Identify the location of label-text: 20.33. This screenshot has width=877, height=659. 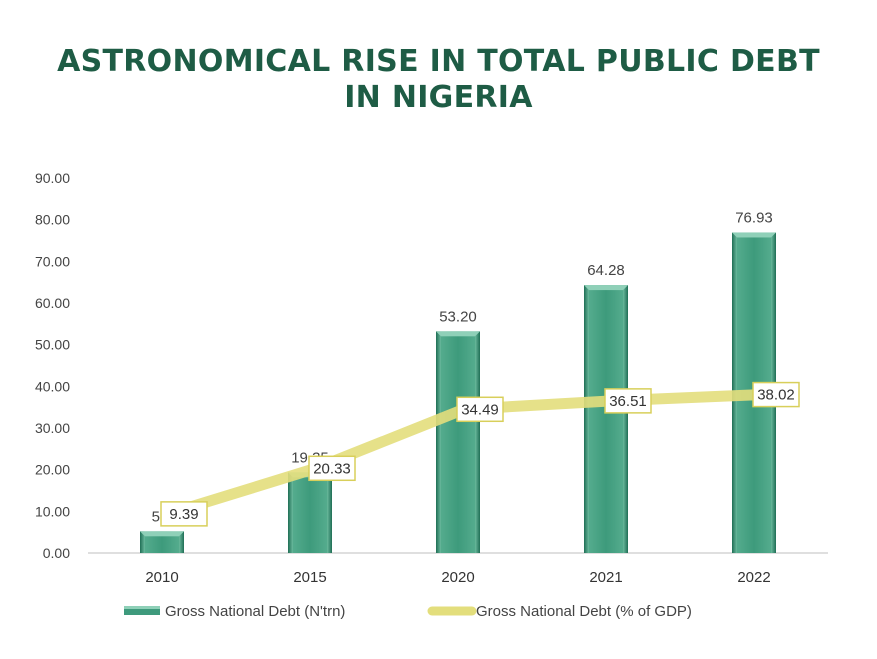
(332, 468).